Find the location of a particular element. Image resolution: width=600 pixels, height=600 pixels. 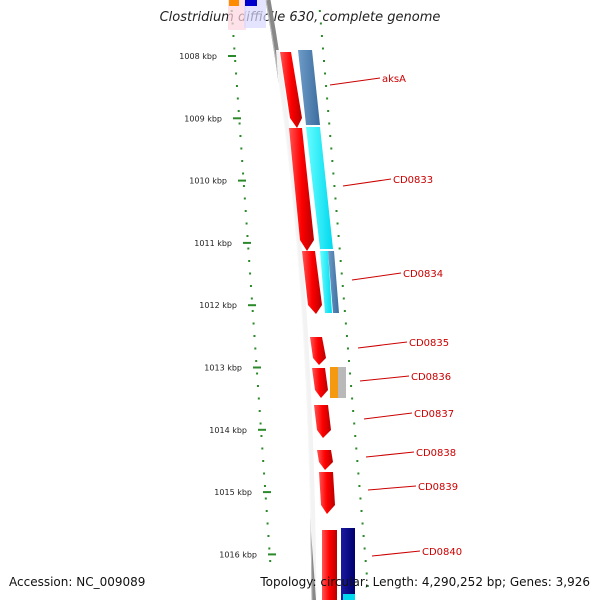

scale-tick-label: 1011 kbp is located at coordinates (213, 243).